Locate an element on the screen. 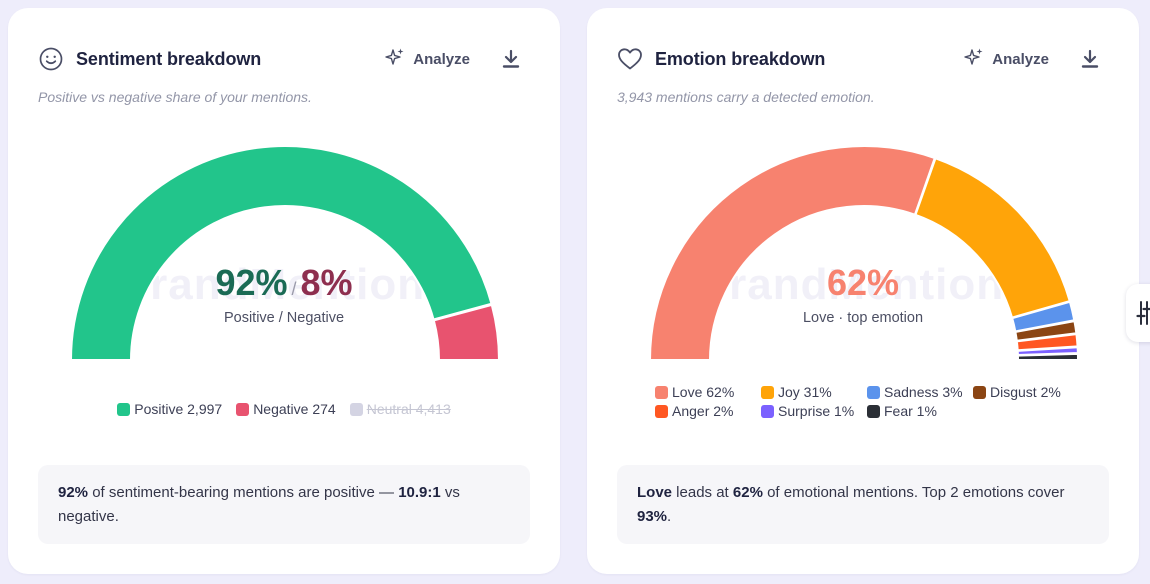 The width and height of the screenshot is (1150, 584). negative-percentage: 8% is located at coordinates (326, 282).